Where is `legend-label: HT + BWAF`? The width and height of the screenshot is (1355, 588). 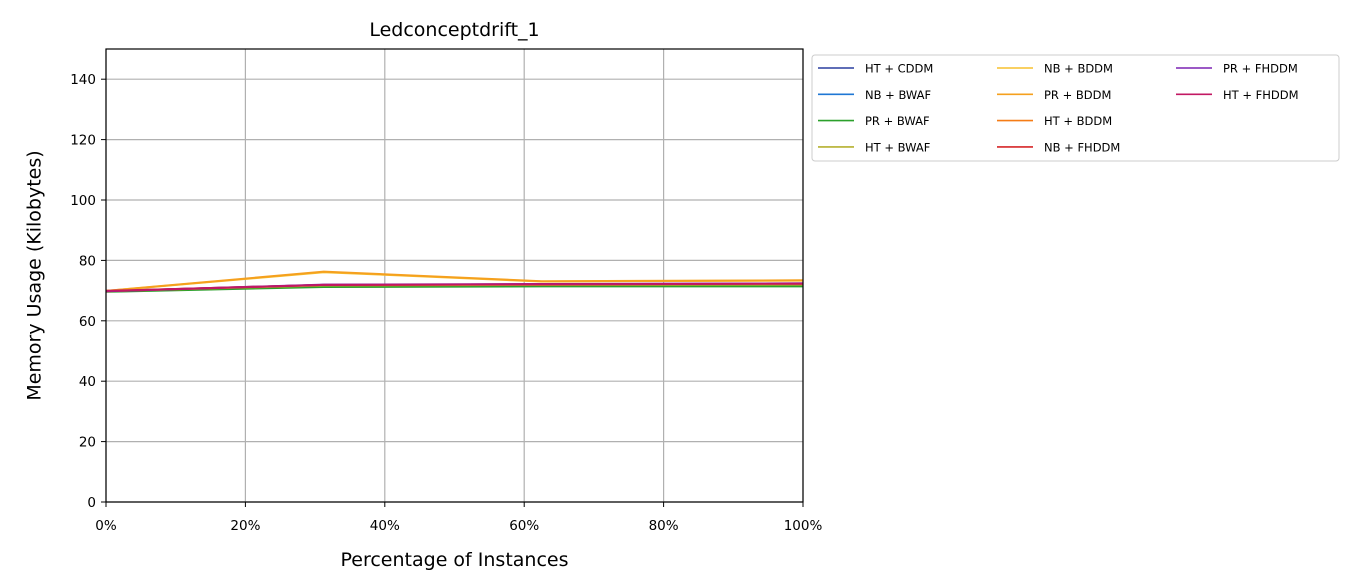
legend-label: HT + BWAF is located at coordinates (897, 147).